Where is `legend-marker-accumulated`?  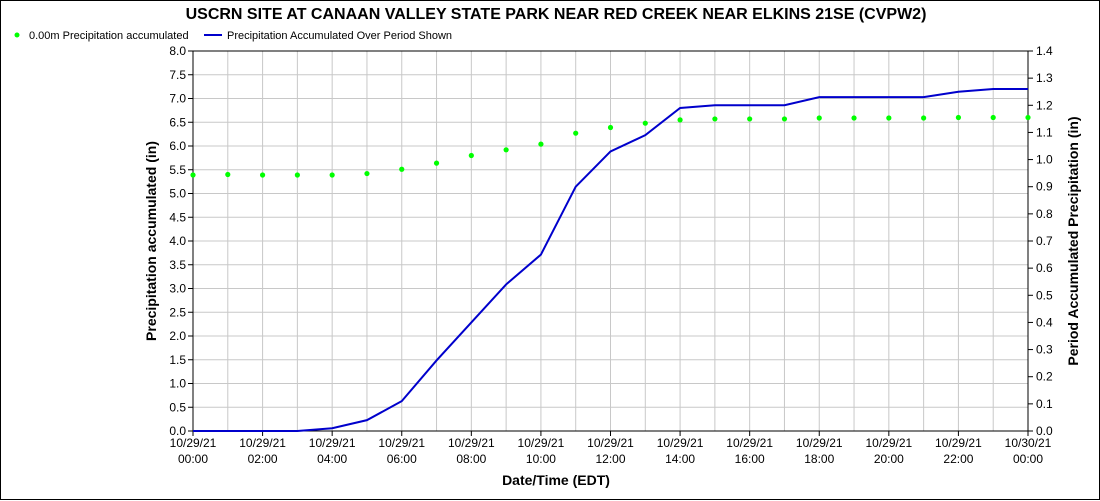
legend-marker-accumulated is located at coordinates (17, 35).